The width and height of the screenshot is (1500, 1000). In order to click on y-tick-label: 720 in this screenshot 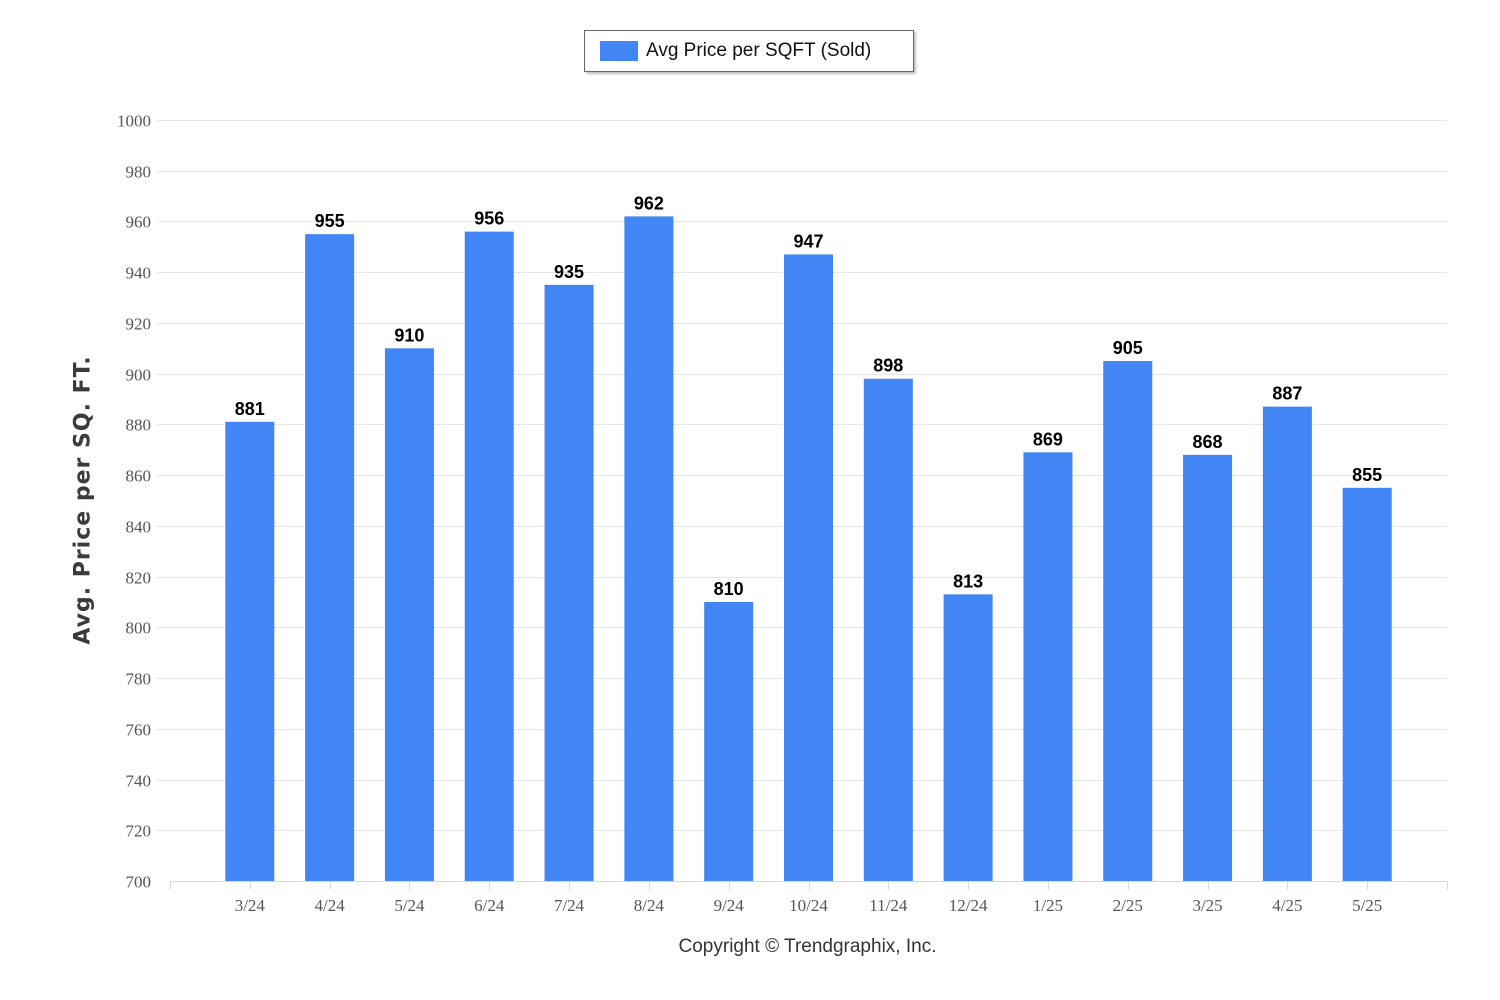, I will do `click(139, 831)`.